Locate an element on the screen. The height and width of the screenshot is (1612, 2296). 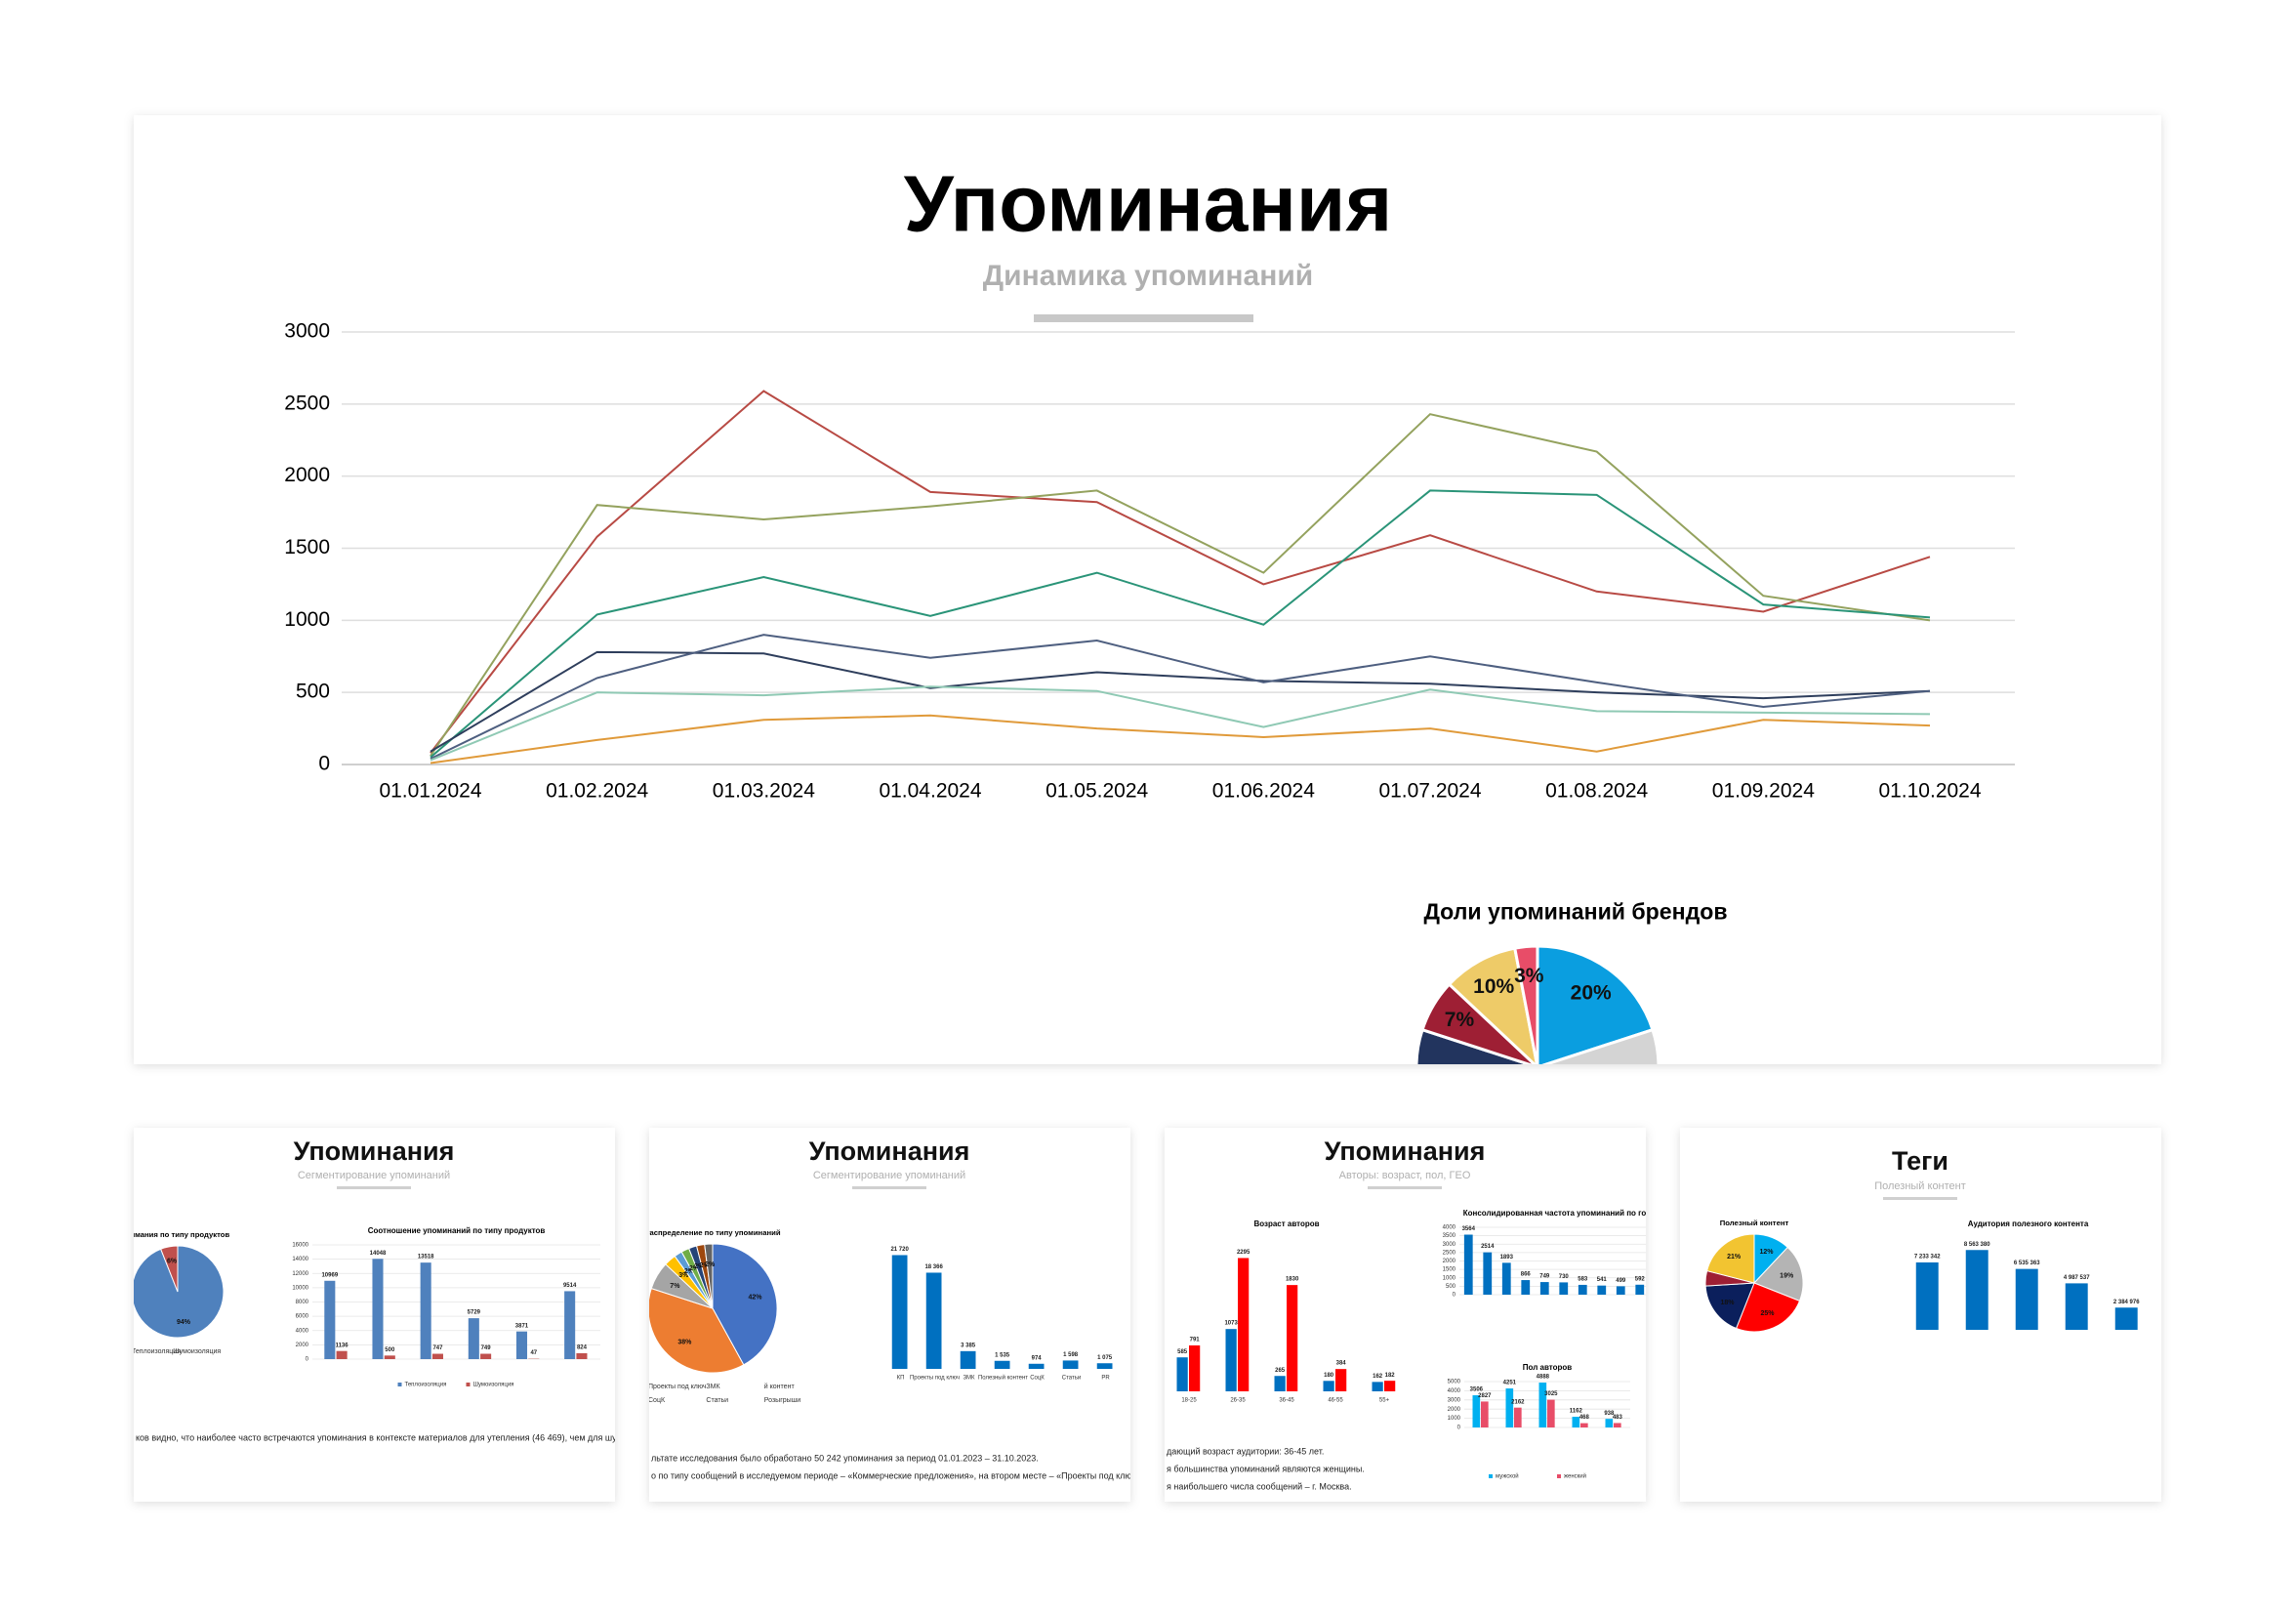
data-label: 1 075 is located at coordinates (1105, 1358).